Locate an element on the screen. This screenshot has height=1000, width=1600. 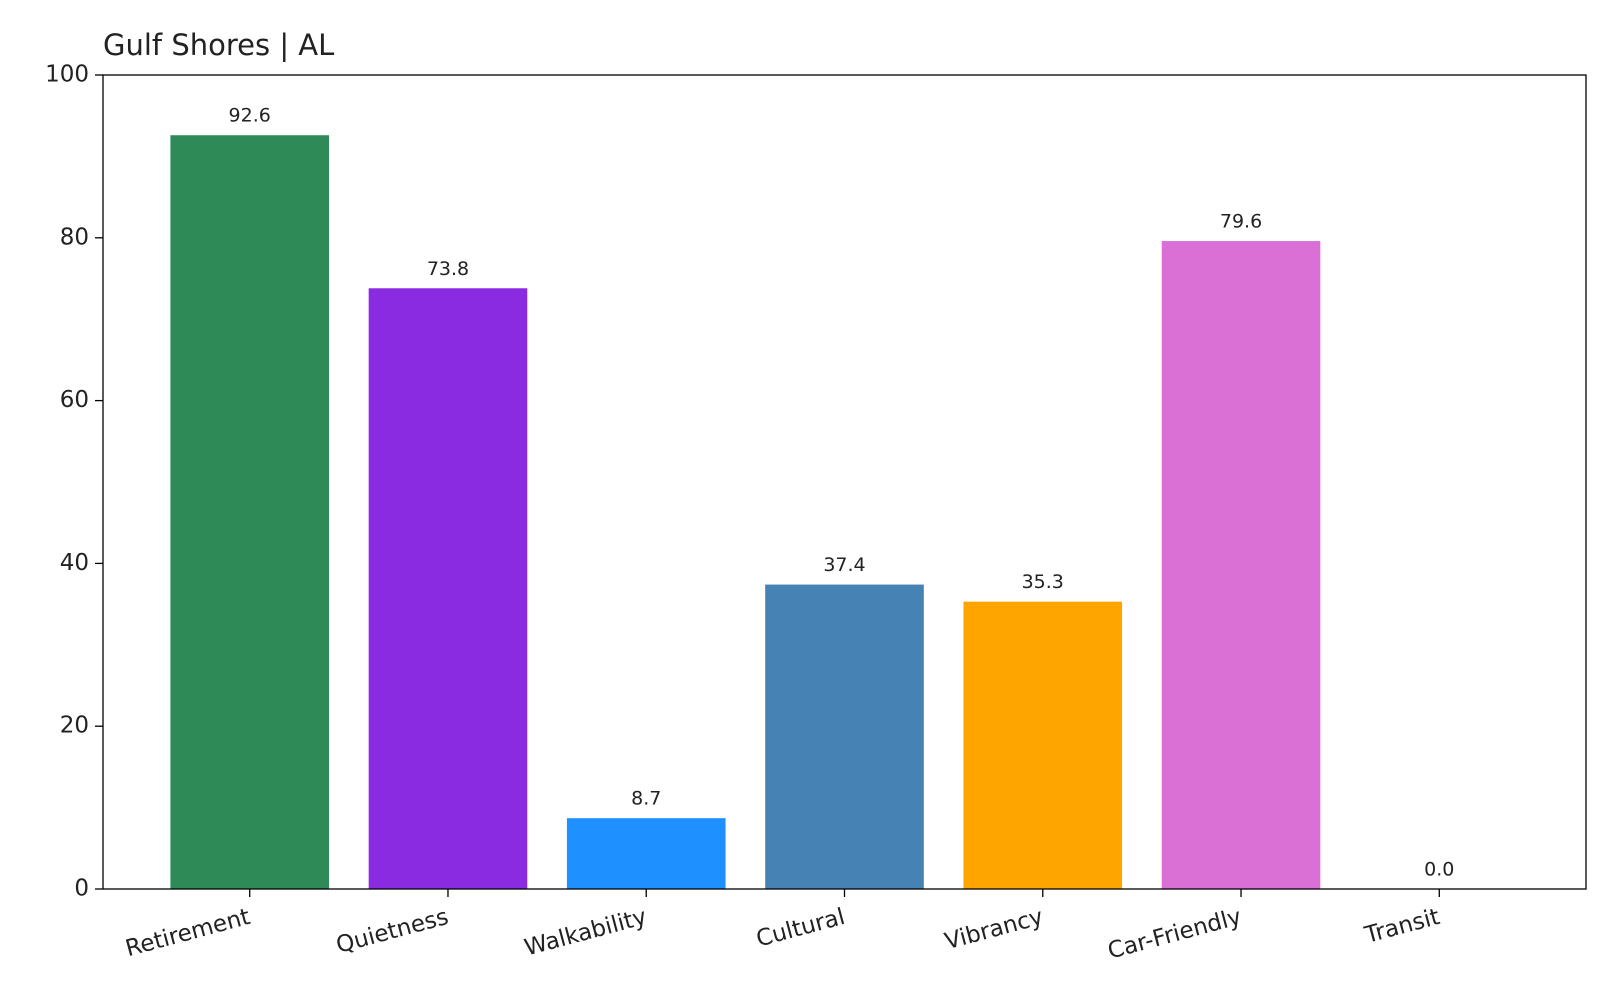
y-tick-label: 80 is located at coordinates (74, 237).